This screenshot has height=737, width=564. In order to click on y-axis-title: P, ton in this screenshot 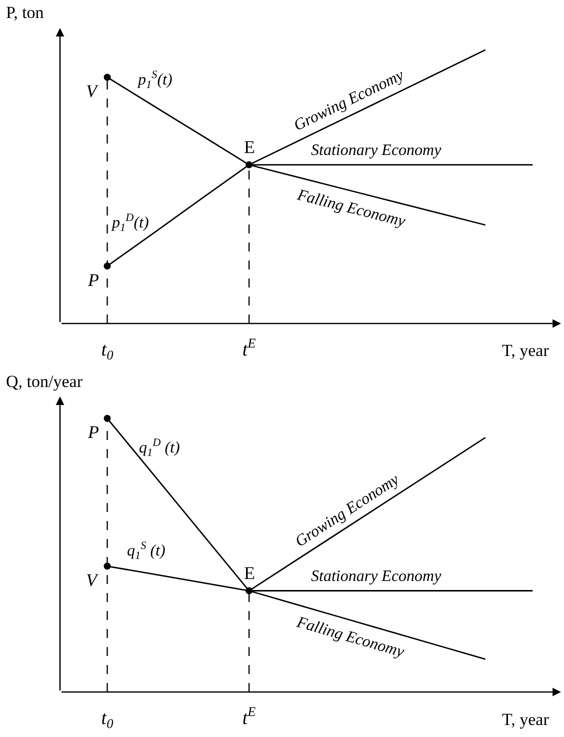, I will do `click(25, 12)`.